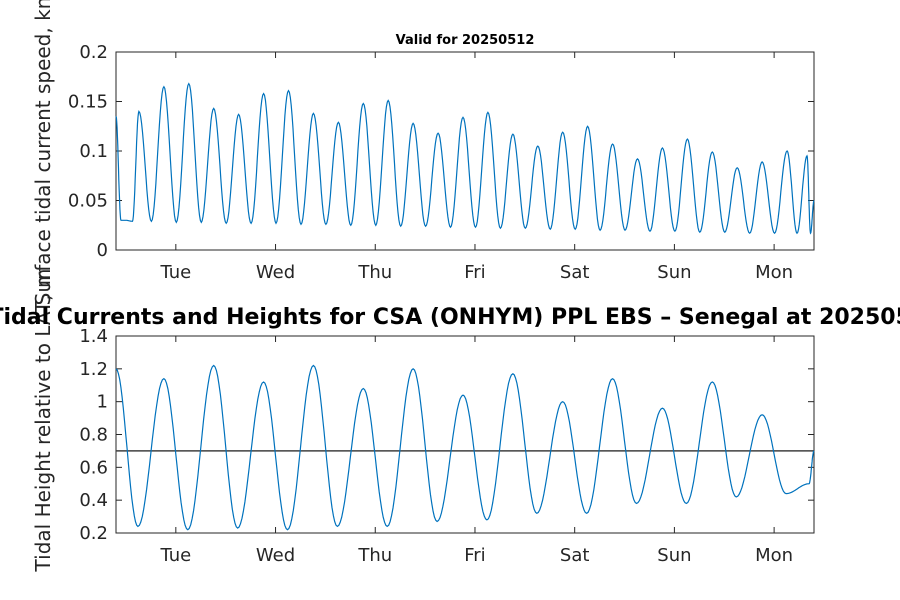 The width and height of the screenshot is (900, 600). I want to click on current-speed-title: Valid for 20250512, so click(465, 40).